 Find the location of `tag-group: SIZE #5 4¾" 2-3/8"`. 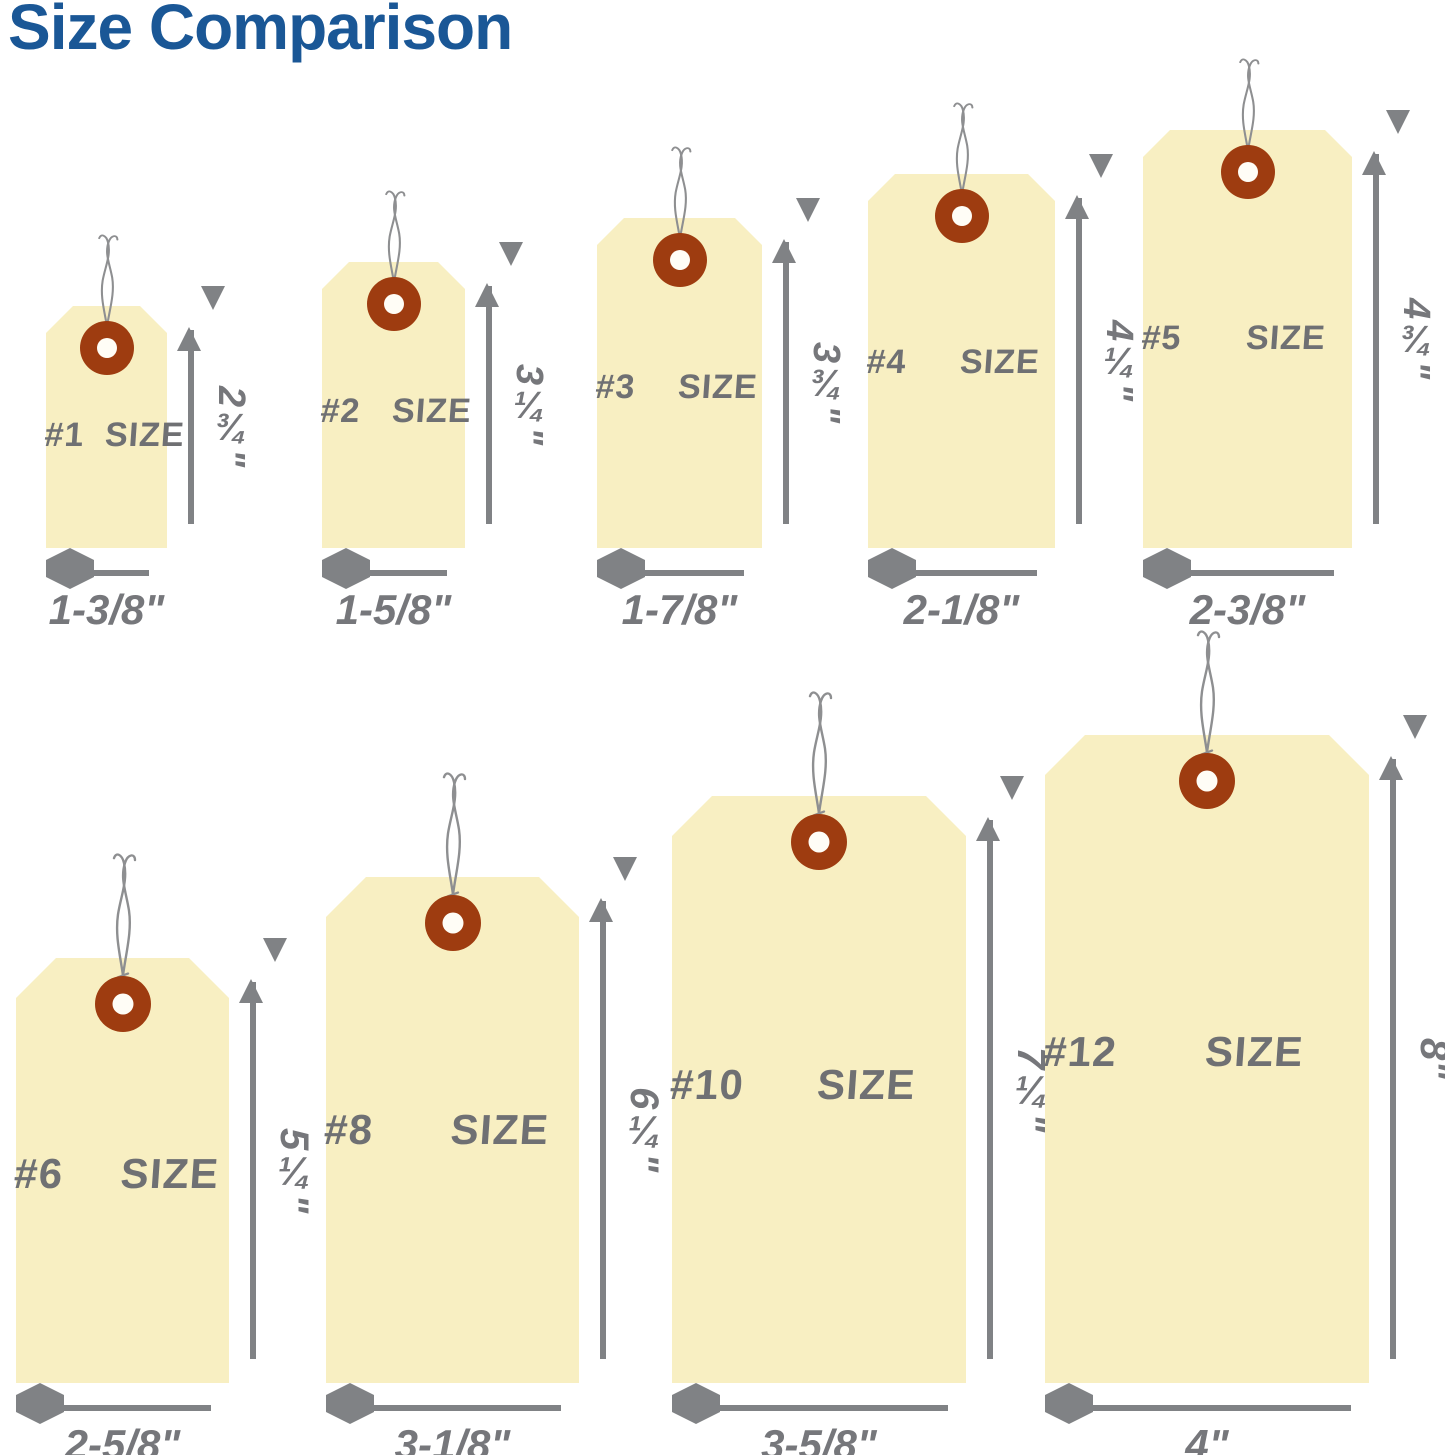

tag-group: SIZE #5 4¾" 2-3/8" is located at coordinates (1288, 345).